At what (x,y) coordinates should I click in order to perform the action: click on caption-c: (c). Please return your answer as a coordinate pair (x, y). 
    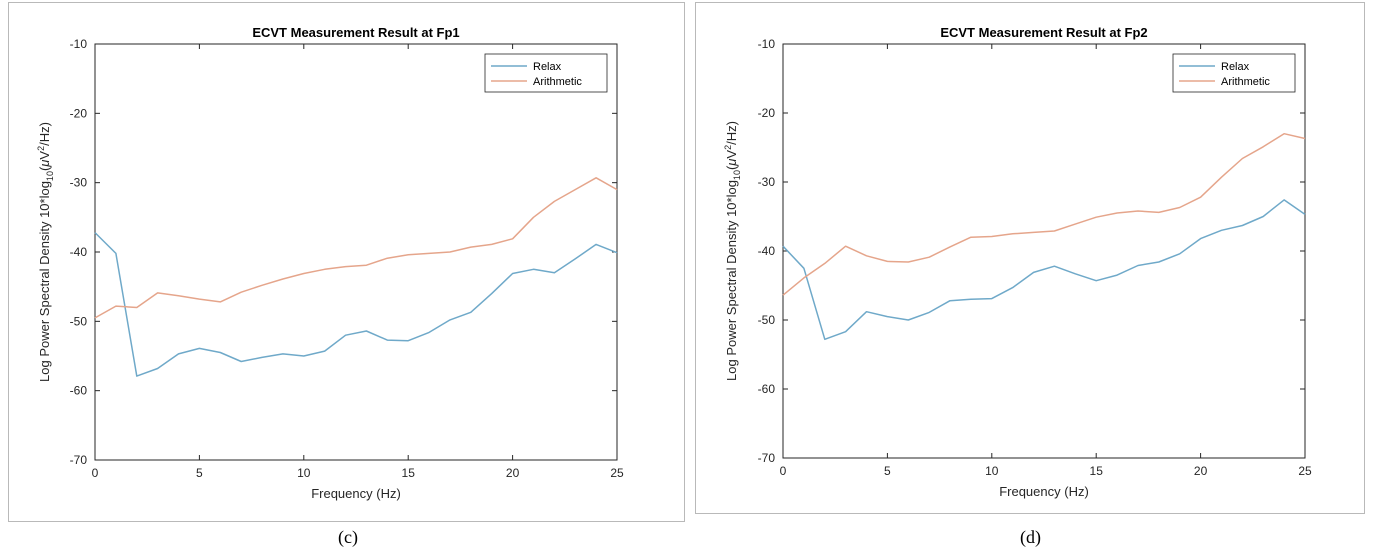
    Looking at the image, I should click on (348, 537).